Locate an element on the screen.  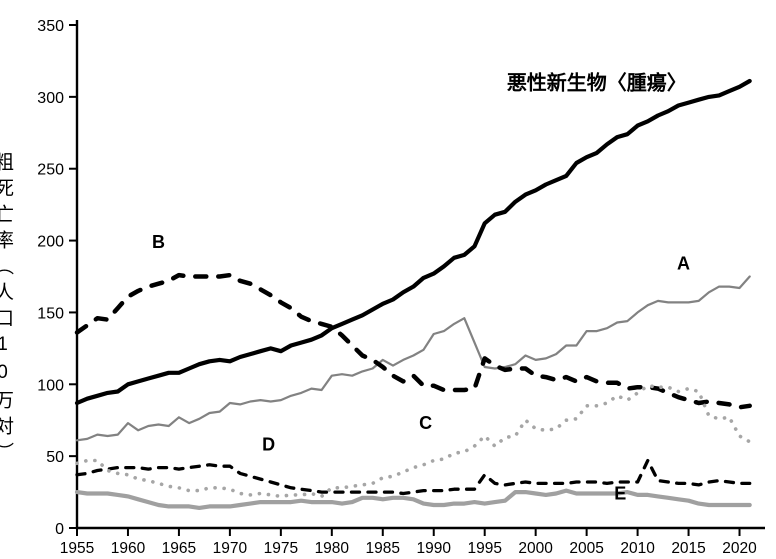
x-tick-label: 1985 is located at coordinates (383, 548).